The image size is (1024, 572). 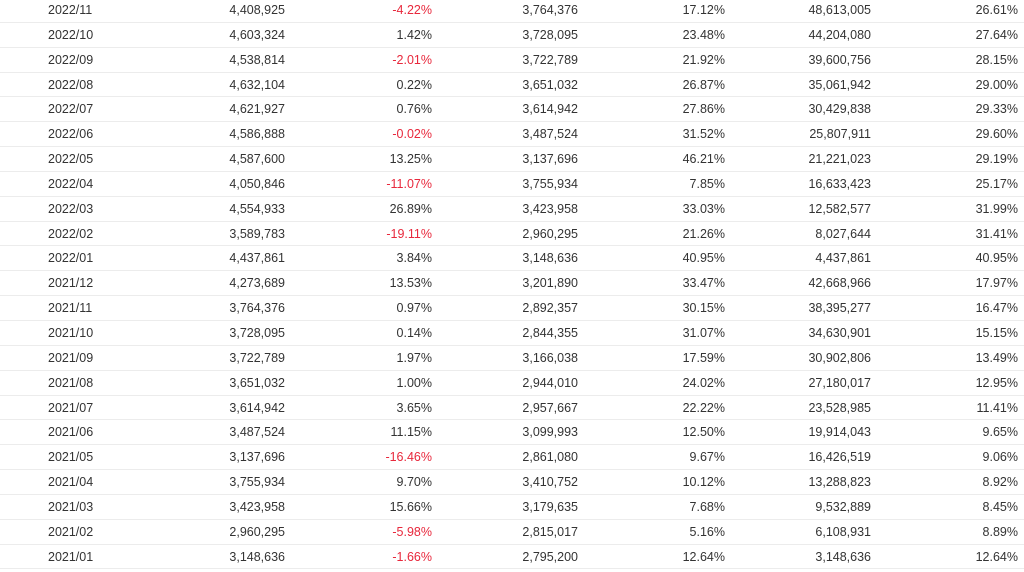 What do you see at coordinates (1000, 432) in the screenshot?
I see `cumulative-rate-cell: 9.65%` at bounding box center [1000, 432].